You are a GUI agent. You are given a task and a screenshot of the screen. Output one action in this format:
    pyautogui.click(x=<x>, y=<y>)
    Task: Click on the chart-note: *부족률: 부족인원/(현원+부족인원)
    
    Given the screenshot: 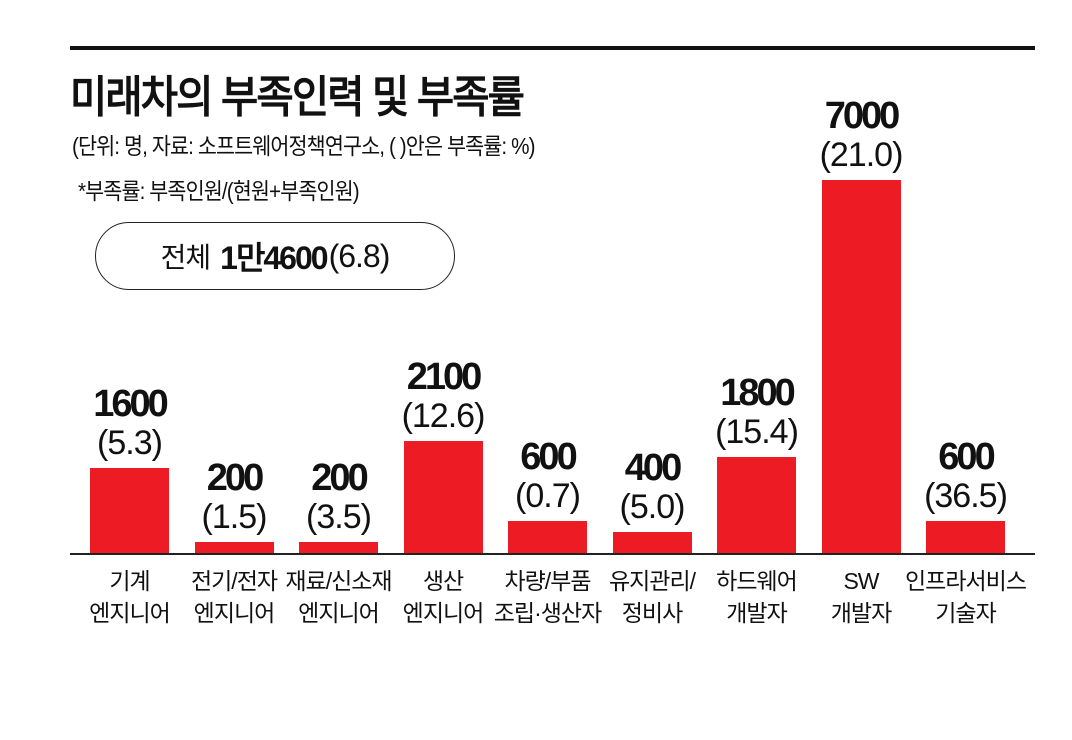 What is the action you would take?
    pyautogui.click(x=219, y=191)
    